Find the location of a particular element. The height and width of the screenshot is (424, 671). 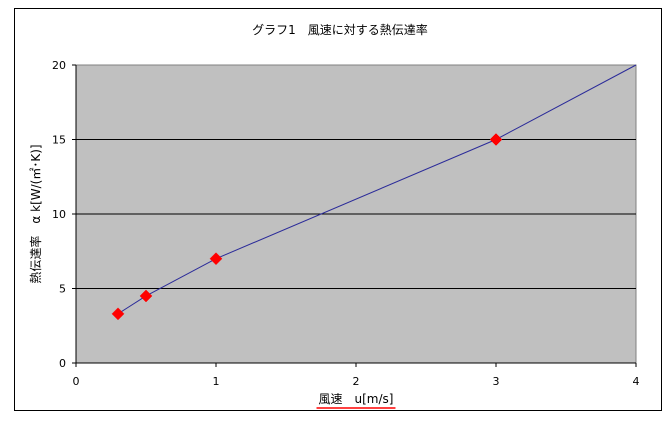

y-tick-label: 10 is located at coordinates (59, 214).